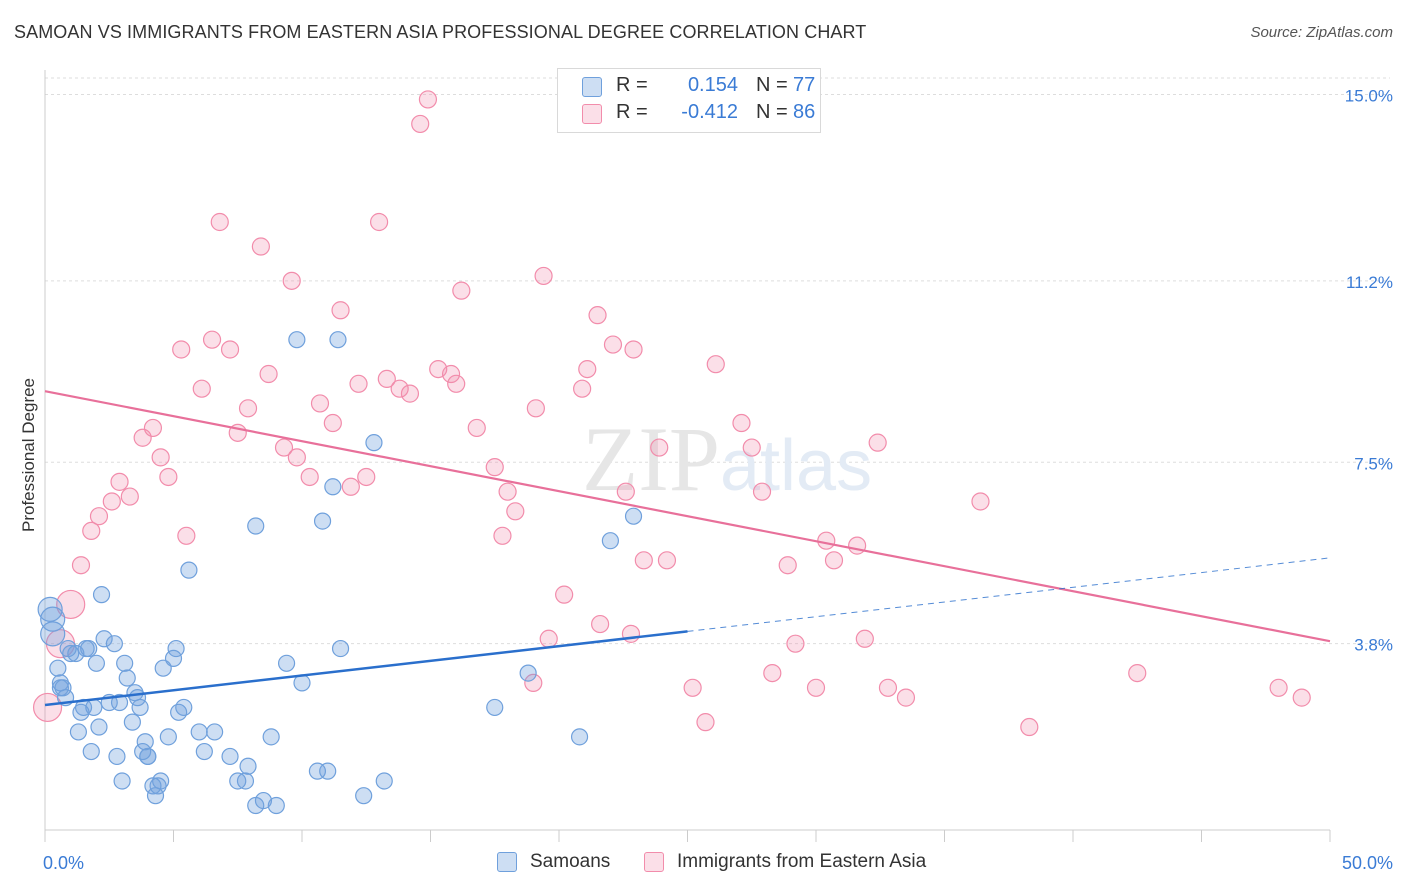  Describe the element at coordinates (709, 112) in the screenshot. I see `legend-r-value: -0.412` at that location.